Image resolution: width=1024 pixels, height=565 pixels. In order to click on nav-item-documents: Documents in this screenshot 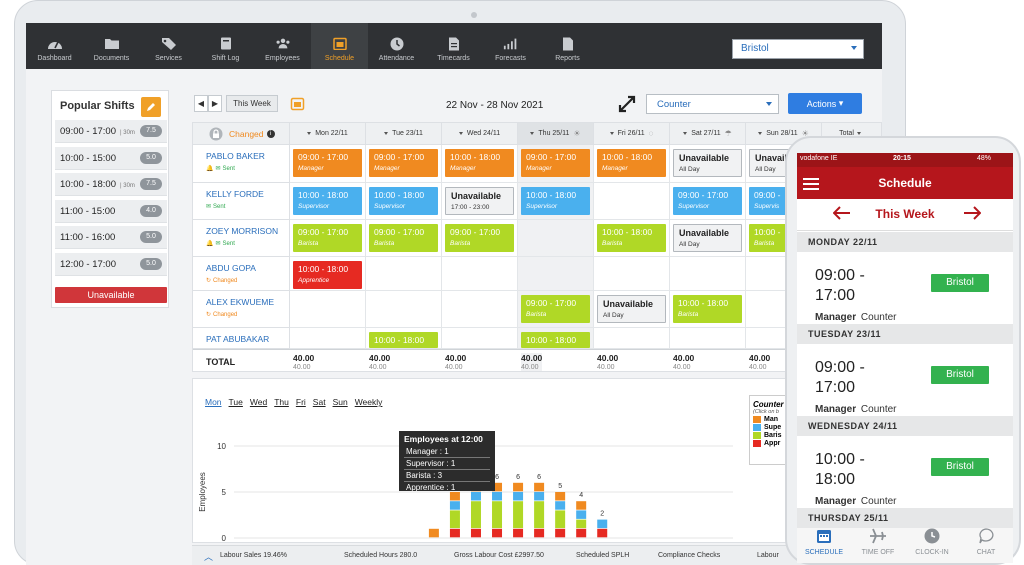, I will do `click(111, 46)`.